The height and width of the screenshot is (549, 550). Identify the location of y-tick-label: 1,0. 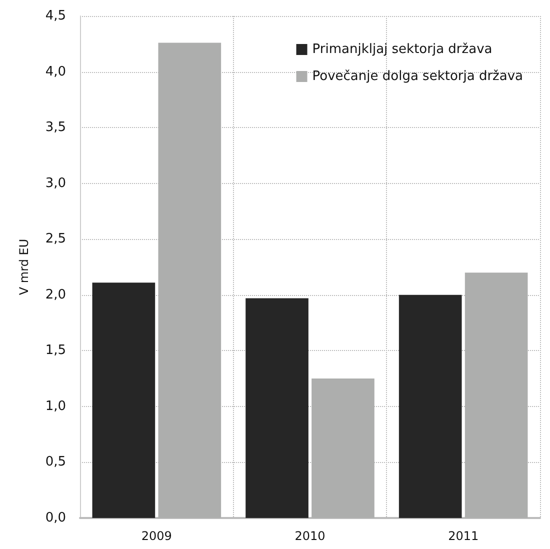
(55, 406).